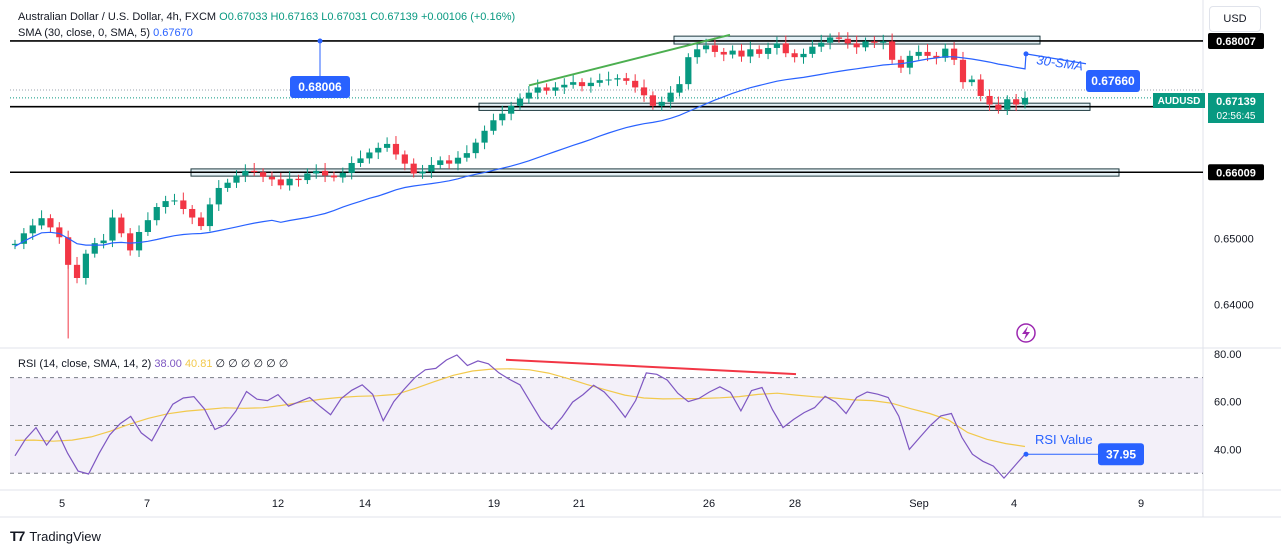 The width and height of the screenshot is (1281, 553). Describe the element at coordinates (709, 504) in the screenshot. I see `time-tick-label: 26` at that location.